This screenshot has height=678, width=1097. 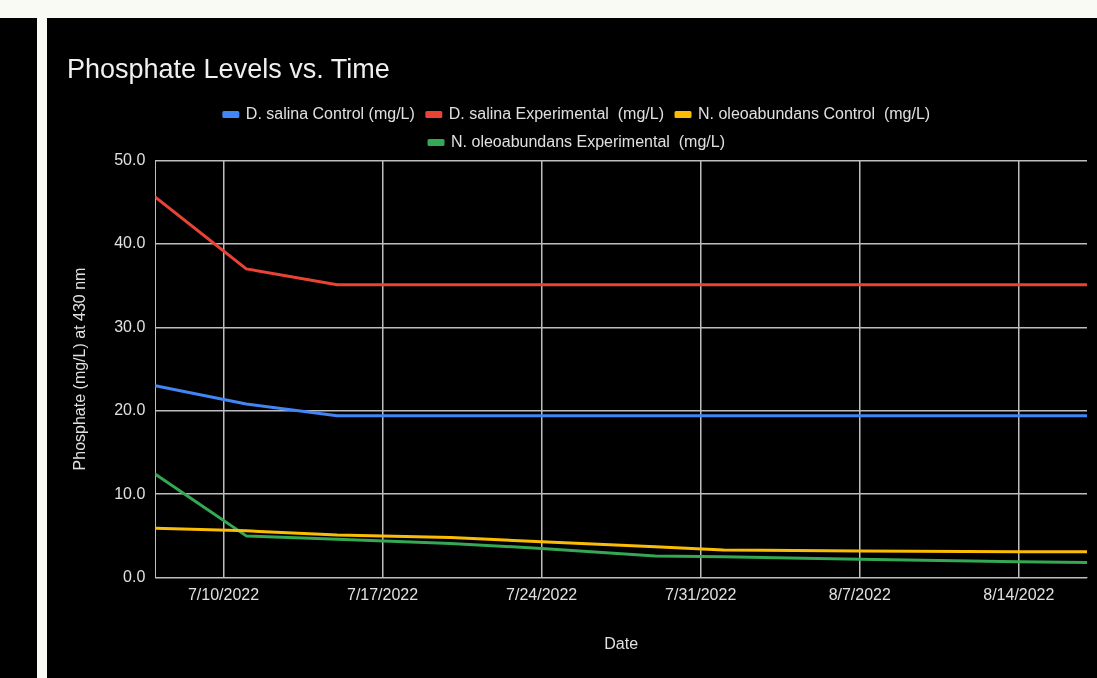 What do you see at coordinates (621, 643) in the screenshot?
I see `x-axis-title: Date` at bounding box center [621, 643].